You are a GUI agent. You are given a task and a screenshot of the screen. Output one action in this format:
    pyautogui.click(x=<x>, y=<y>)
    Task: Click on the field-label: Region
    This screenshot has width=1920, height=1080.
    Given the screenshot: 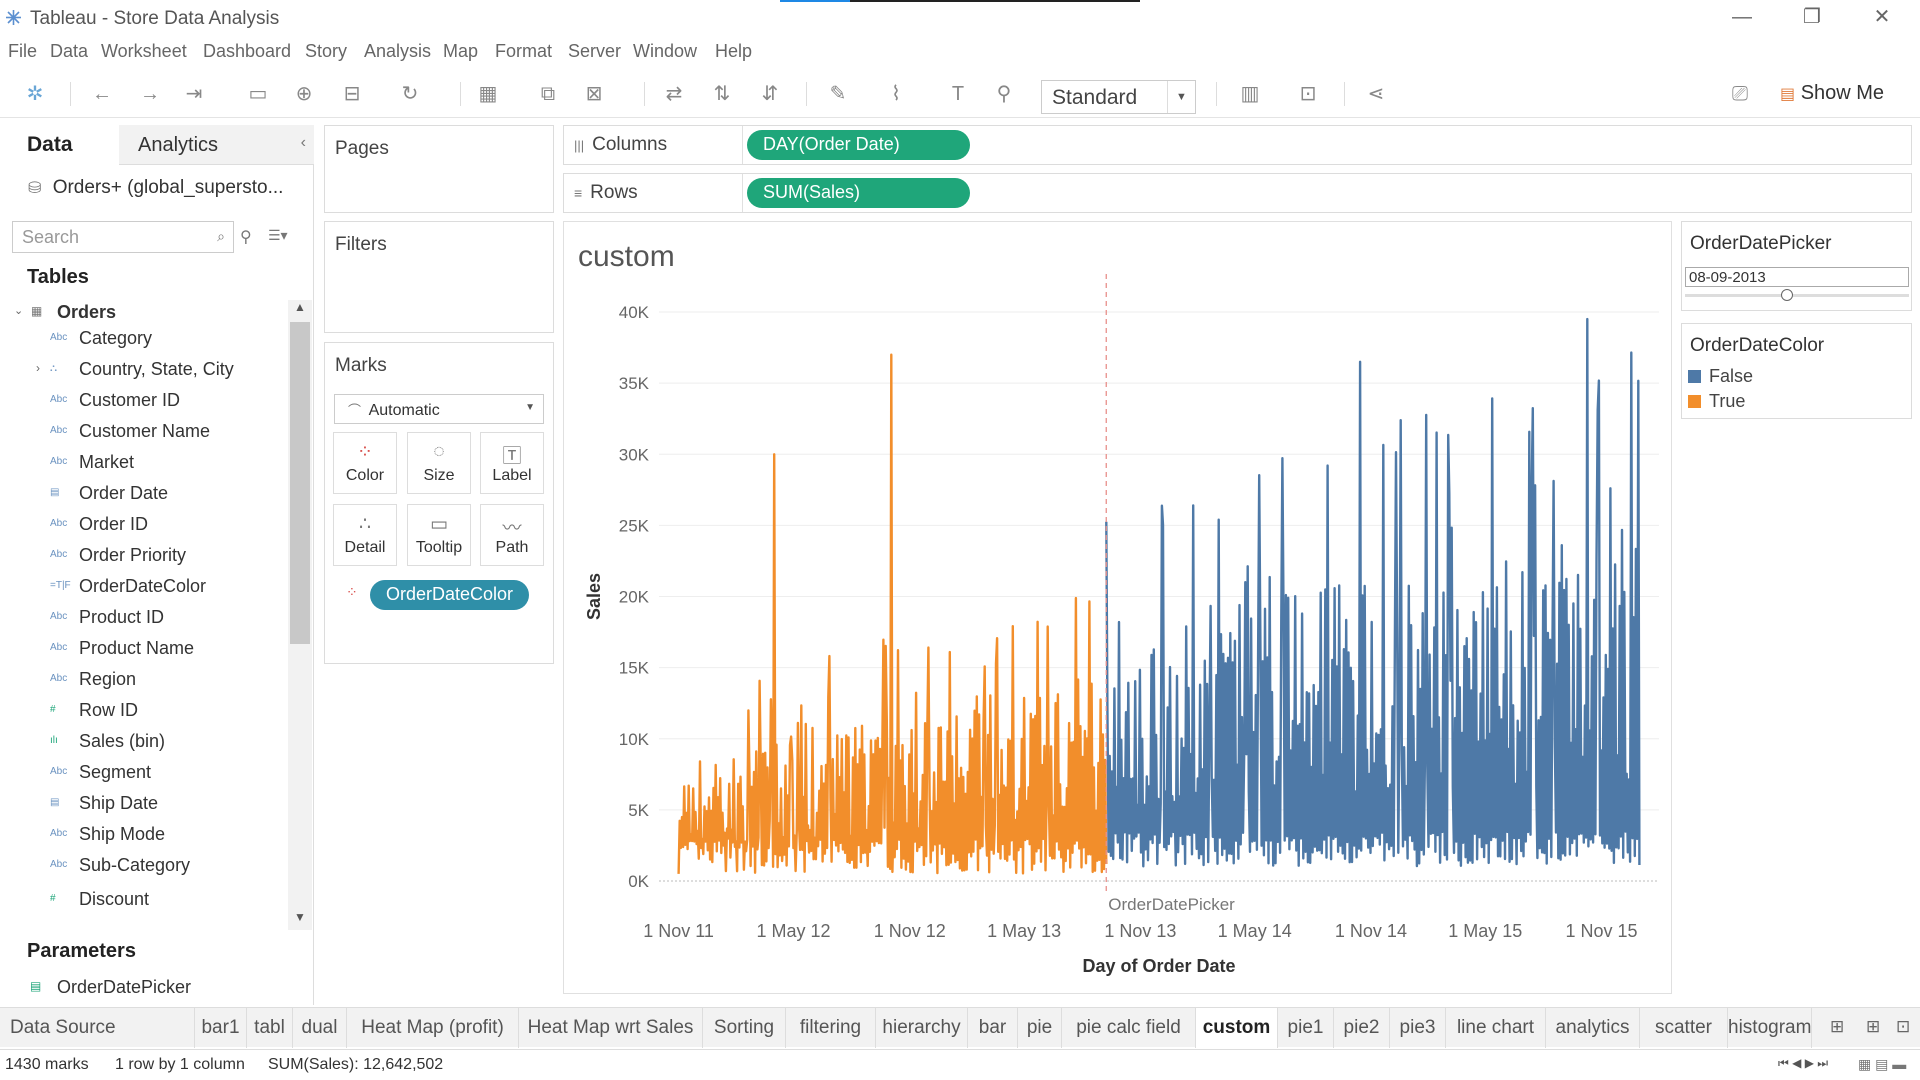 What is the action you would take?
    pyautogui.click(x=108, y=679)
    